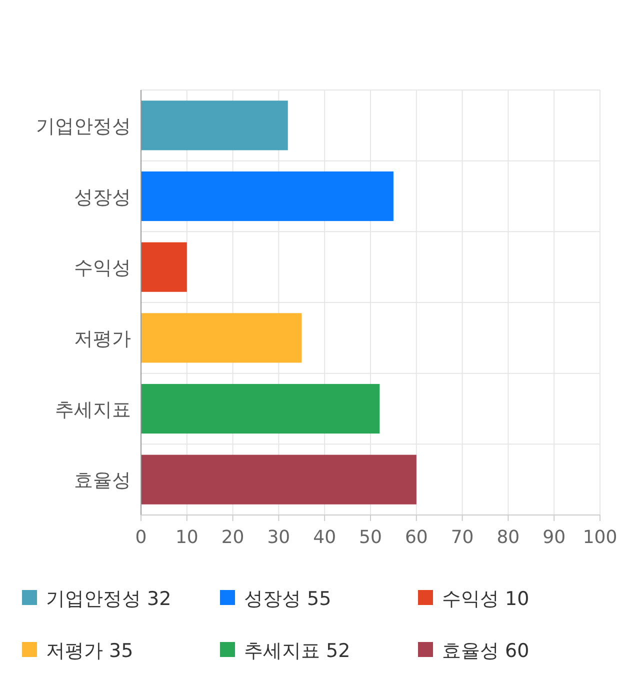 The width and height of the screenshot is (640, 700). What do you see at coordinates (416, 537) in the screenshot?
I see `x-tick-label: 60` at bounding box center [416, 537].